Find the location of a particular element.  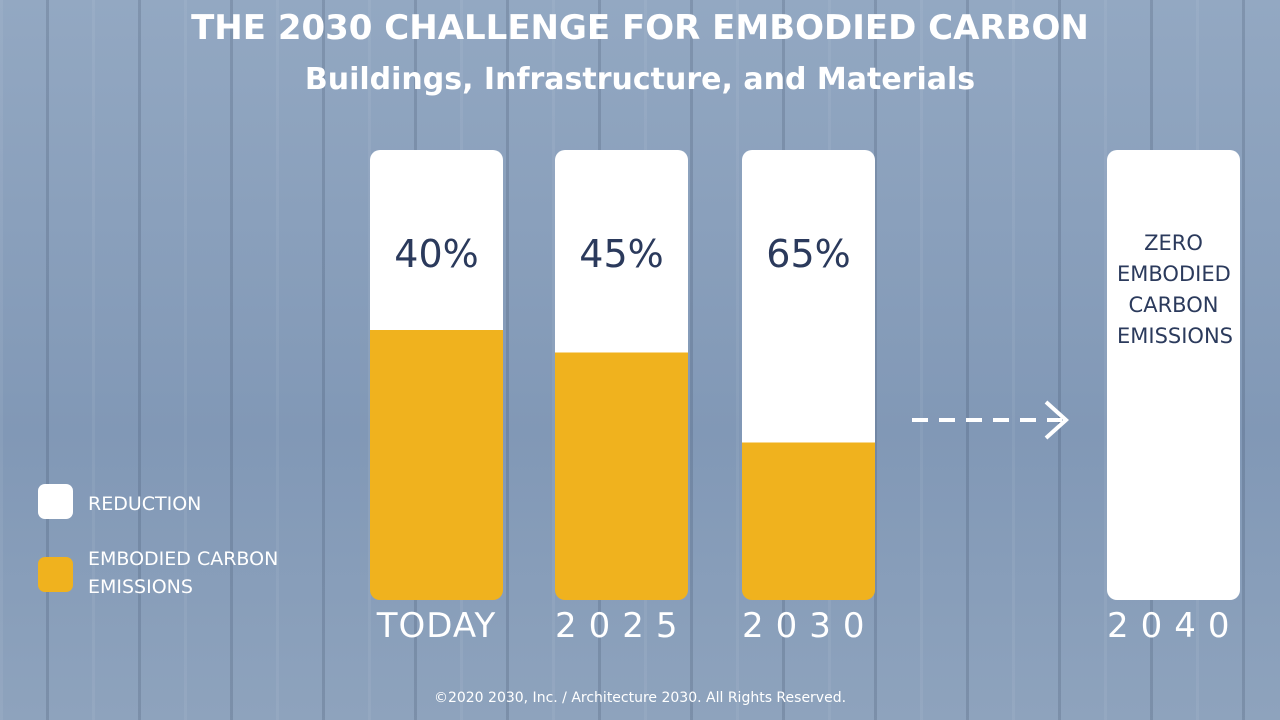

chart-title: THE 2030 CHALLENGE FOR EMBODIED CARBON is located at coordinates (640, 28).